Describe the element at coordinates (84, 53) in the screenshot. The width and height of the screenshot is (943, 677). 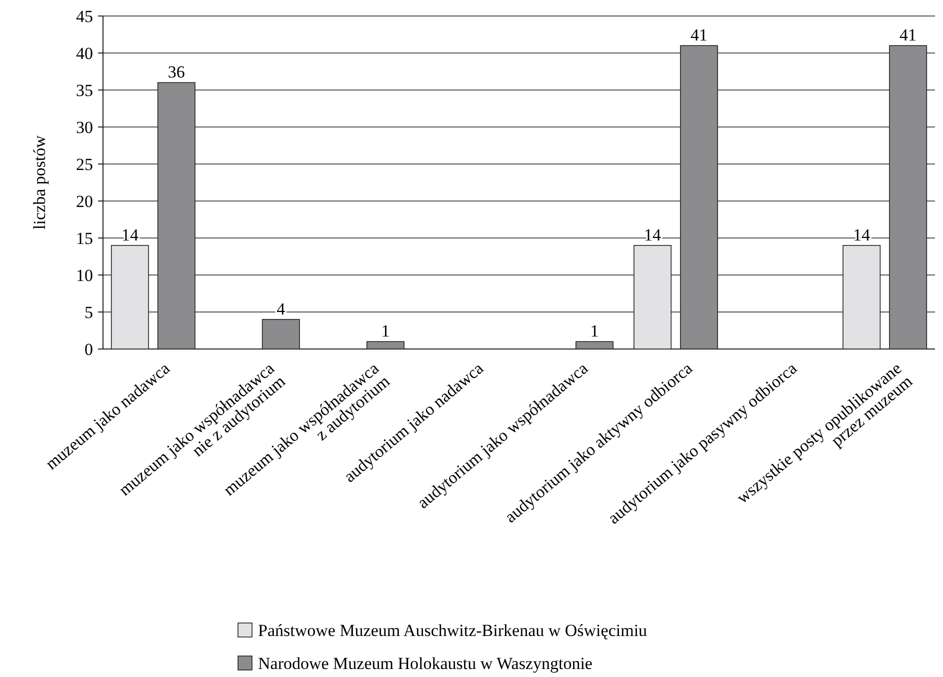
I see `y-tick-label: 40` at that location.